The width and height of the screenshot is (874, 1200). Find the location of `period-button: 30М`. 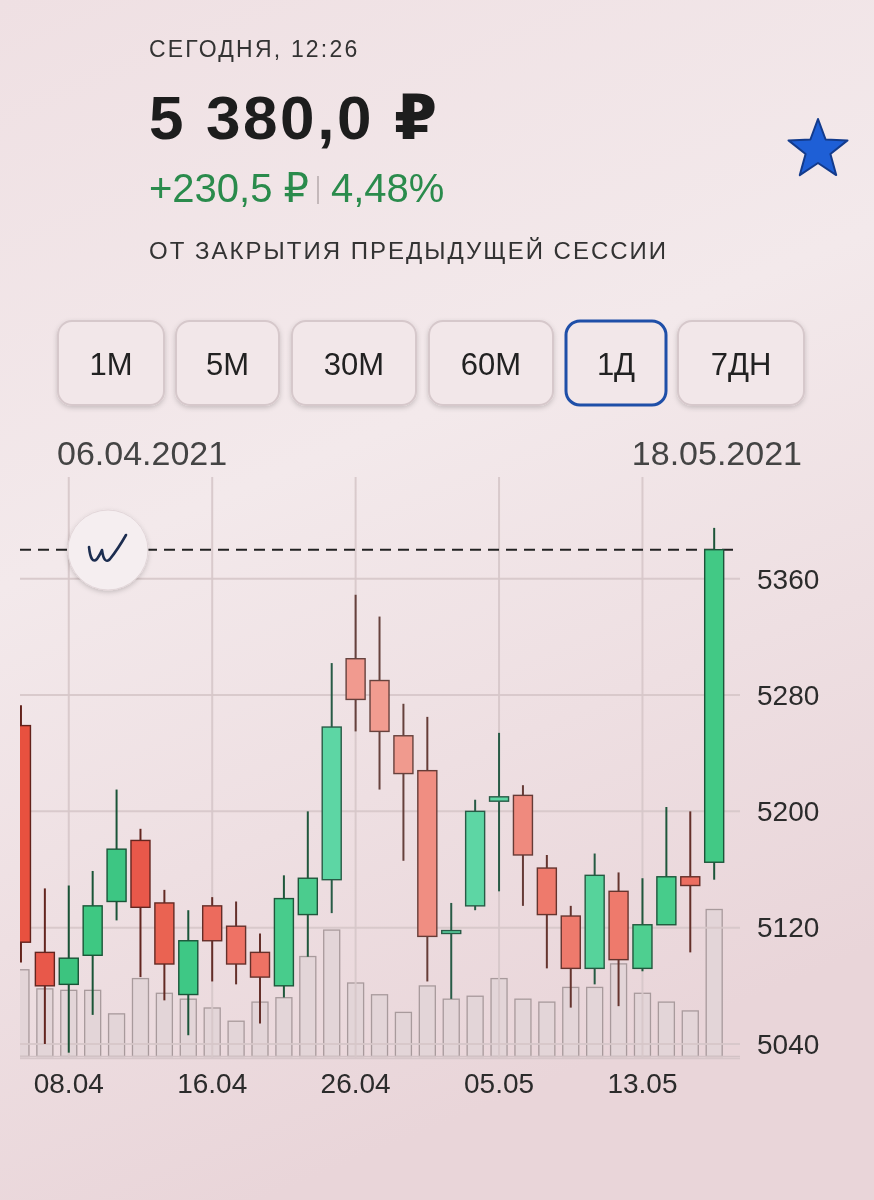

period-button: 30М is located at coordinates (354, 363).